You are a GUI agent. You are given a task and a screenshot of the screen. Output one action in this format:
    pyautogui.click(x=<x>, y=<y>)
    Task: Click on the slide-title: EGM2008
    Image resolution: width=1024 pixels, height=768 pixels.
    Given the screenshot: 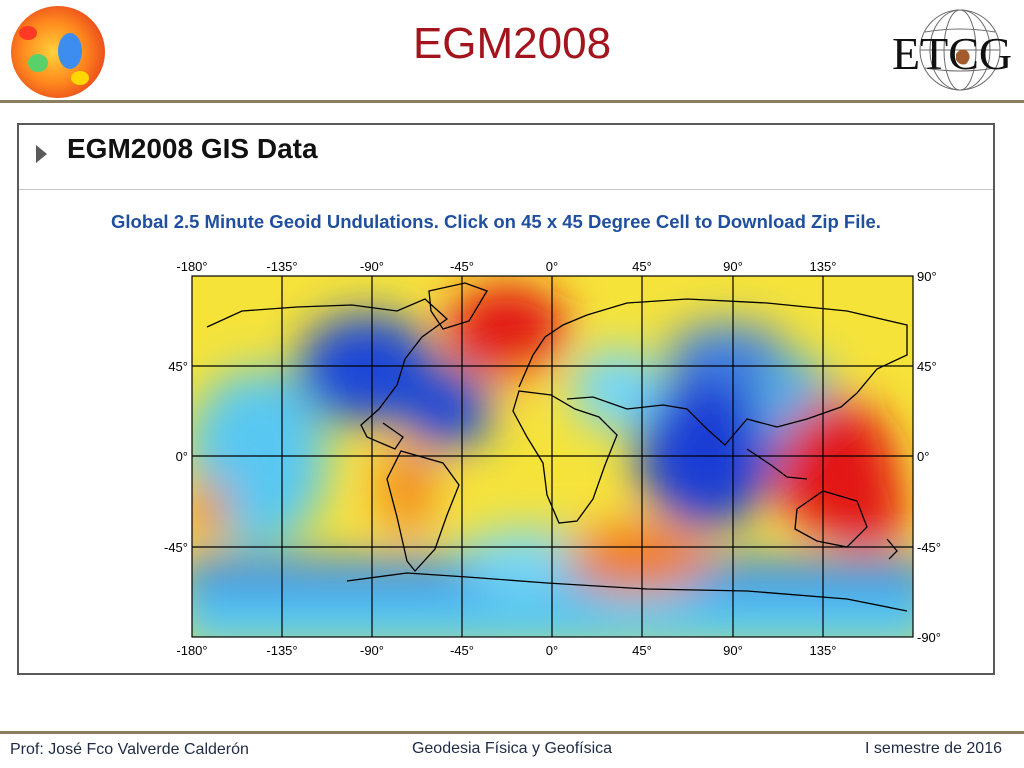 What is the action you would take?
    pyautogui.click(x=512, y=43)
    